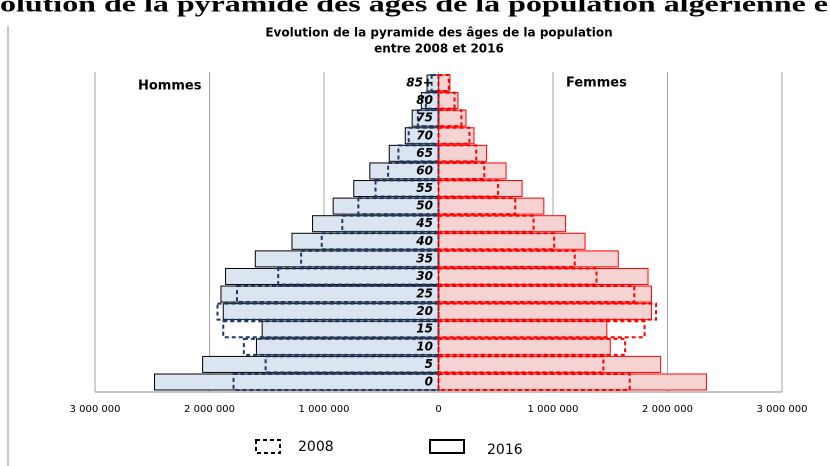 The image size is (830, 466). What do you see at coordinates (424, 118) in the screenshot?
I see `age-label: 75` at bounding box center [424, 118].